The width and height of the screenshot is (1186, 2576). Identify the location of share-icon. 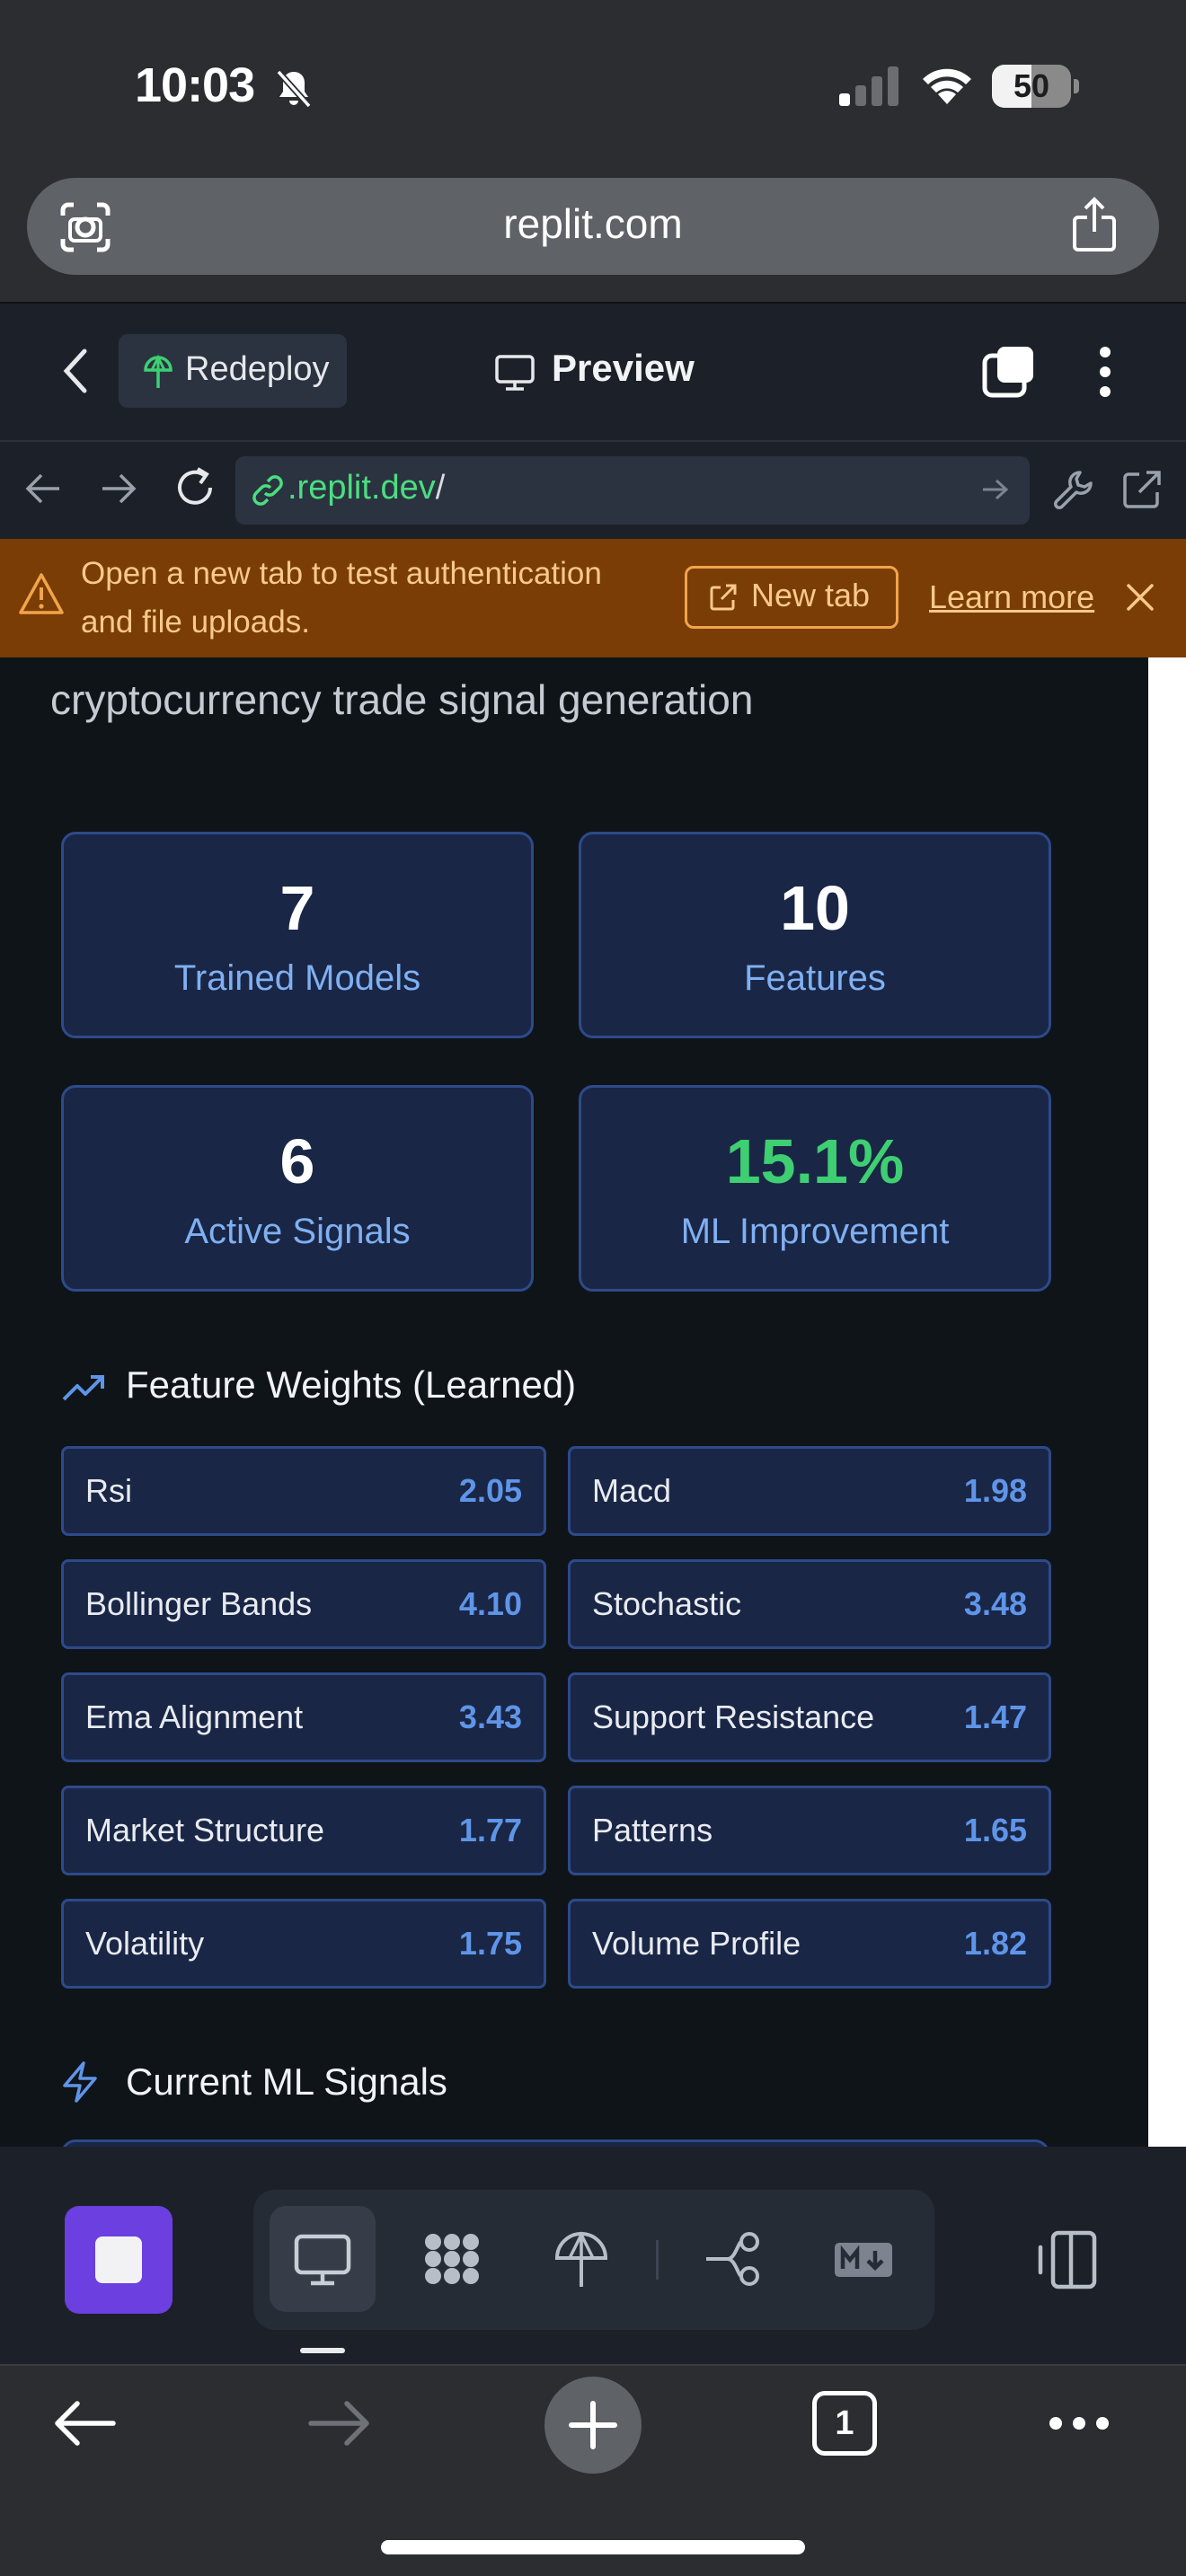
(1094, 224).